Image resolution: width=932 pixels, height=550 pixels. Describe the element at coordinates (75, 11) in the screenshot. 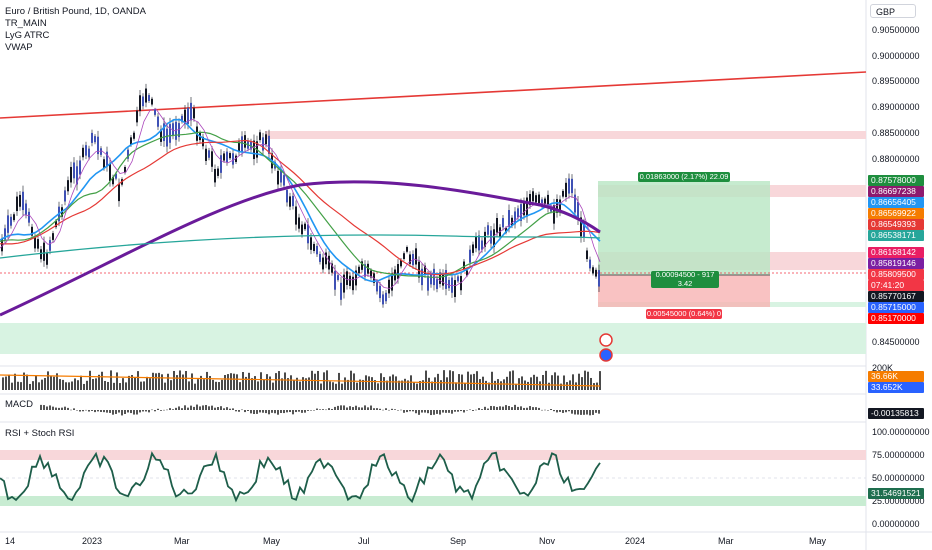

I see `symbol-title: Euro / British Pound, 1D, OANDA` at that location.